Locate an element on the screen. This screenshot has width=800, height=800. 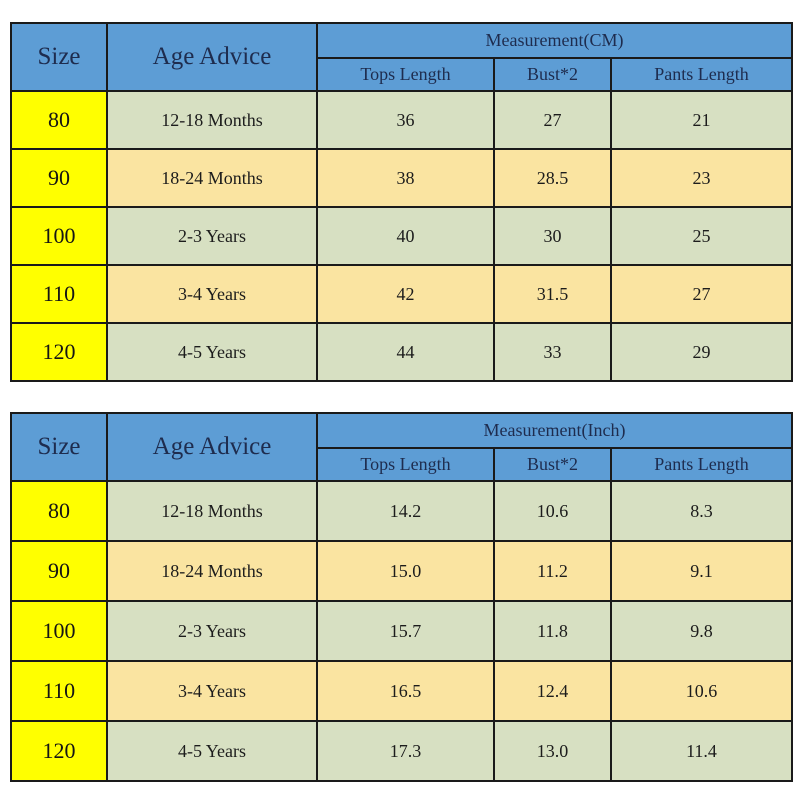
pants-length-value: 25 is located at coordinates (701, 236).